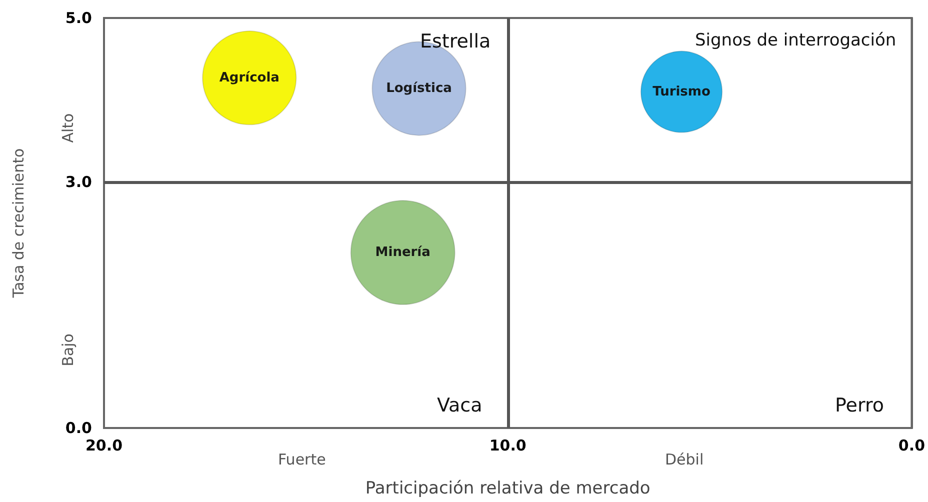 The height and width of the screenshot is (502, 928). Describe the element at coordinates (68, 350) in the screenshot. I see `text: Bajo` at that location.